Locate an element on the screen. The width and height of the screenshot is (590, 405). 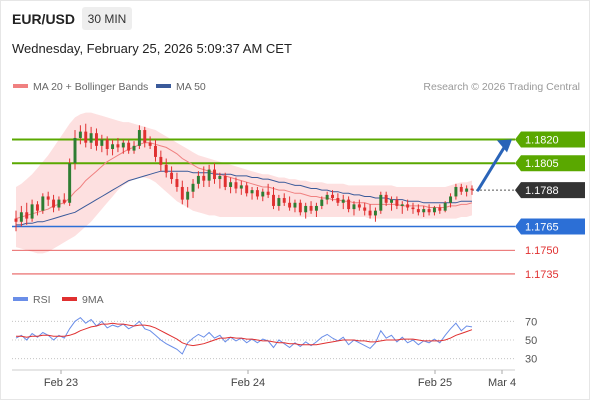
rsi-panel: 70 50 30 is located at coordinates (274, 341).